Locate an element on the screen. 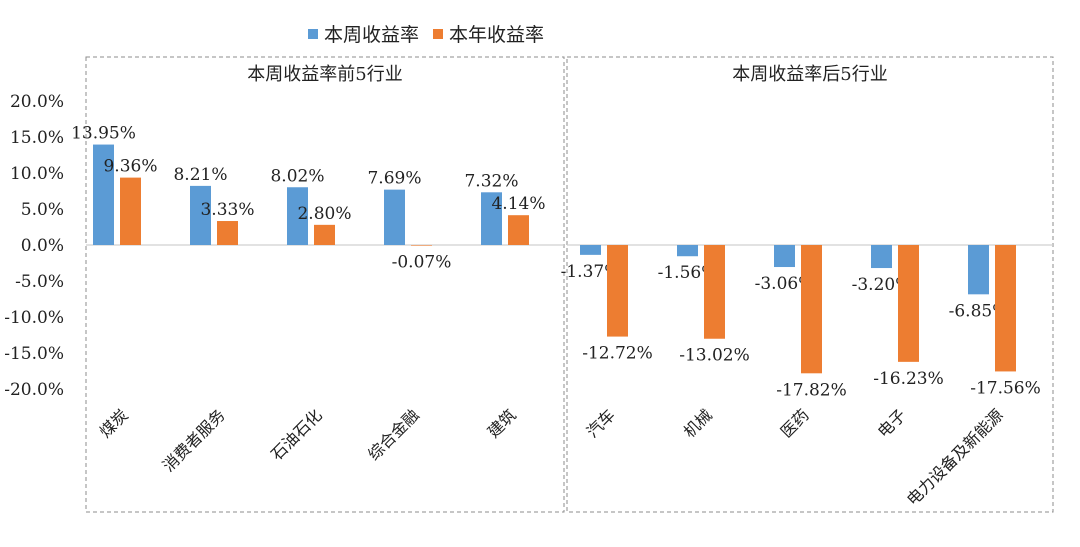 This screenshot has width=1080, height=547. legend-label-weekly: 本周收益率 is located at coordinates (372, 35).